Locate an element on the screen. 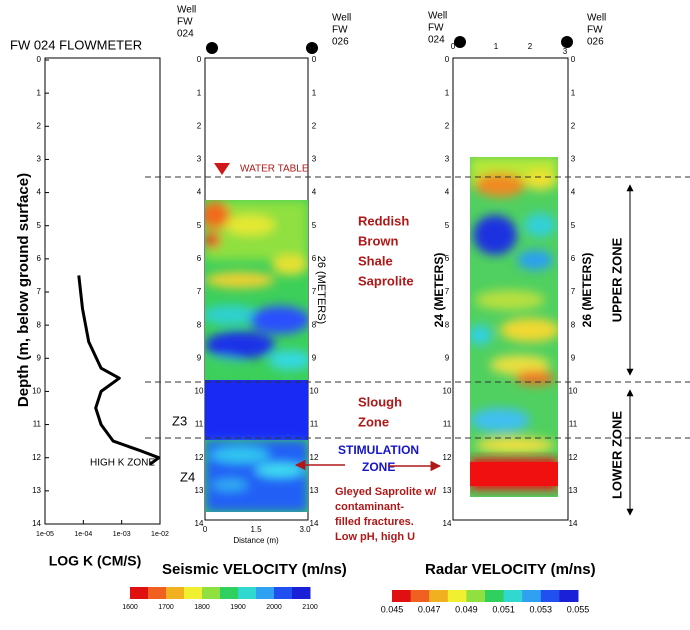  radar-left-label: 24 (METERS) is located at coordinates (439, 290).